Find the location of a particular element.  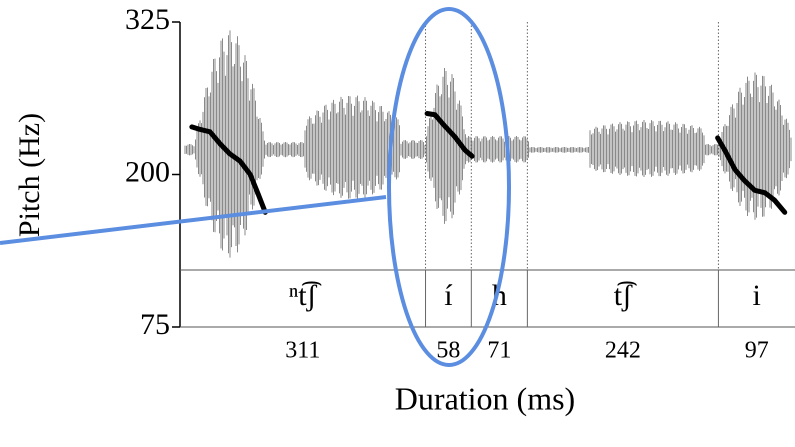

duration-label: 311 is located at coordinates (302, 351).